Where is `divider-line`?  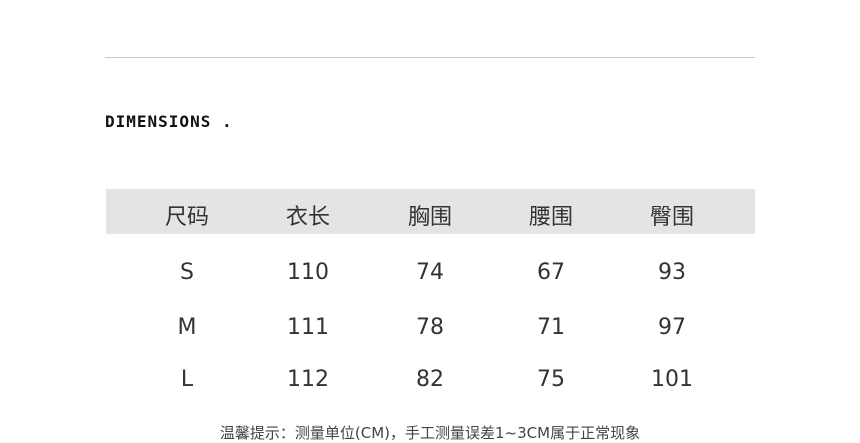
divider-line is located at coordinates (430, 57).